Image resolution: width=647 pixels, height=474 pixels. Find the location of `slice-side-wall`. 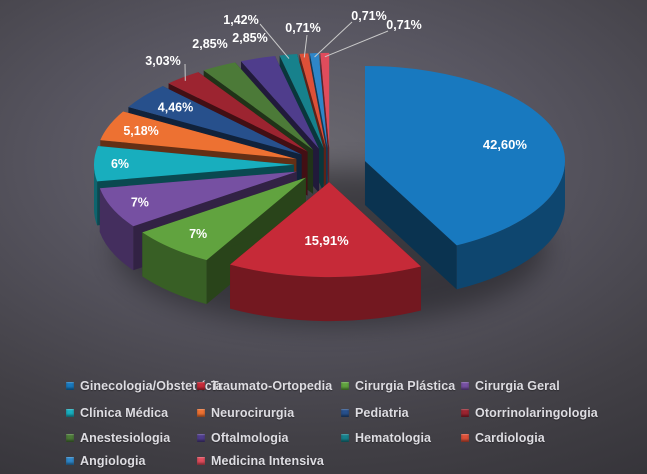

slice-side-wall is located at coordinates (410, 225).